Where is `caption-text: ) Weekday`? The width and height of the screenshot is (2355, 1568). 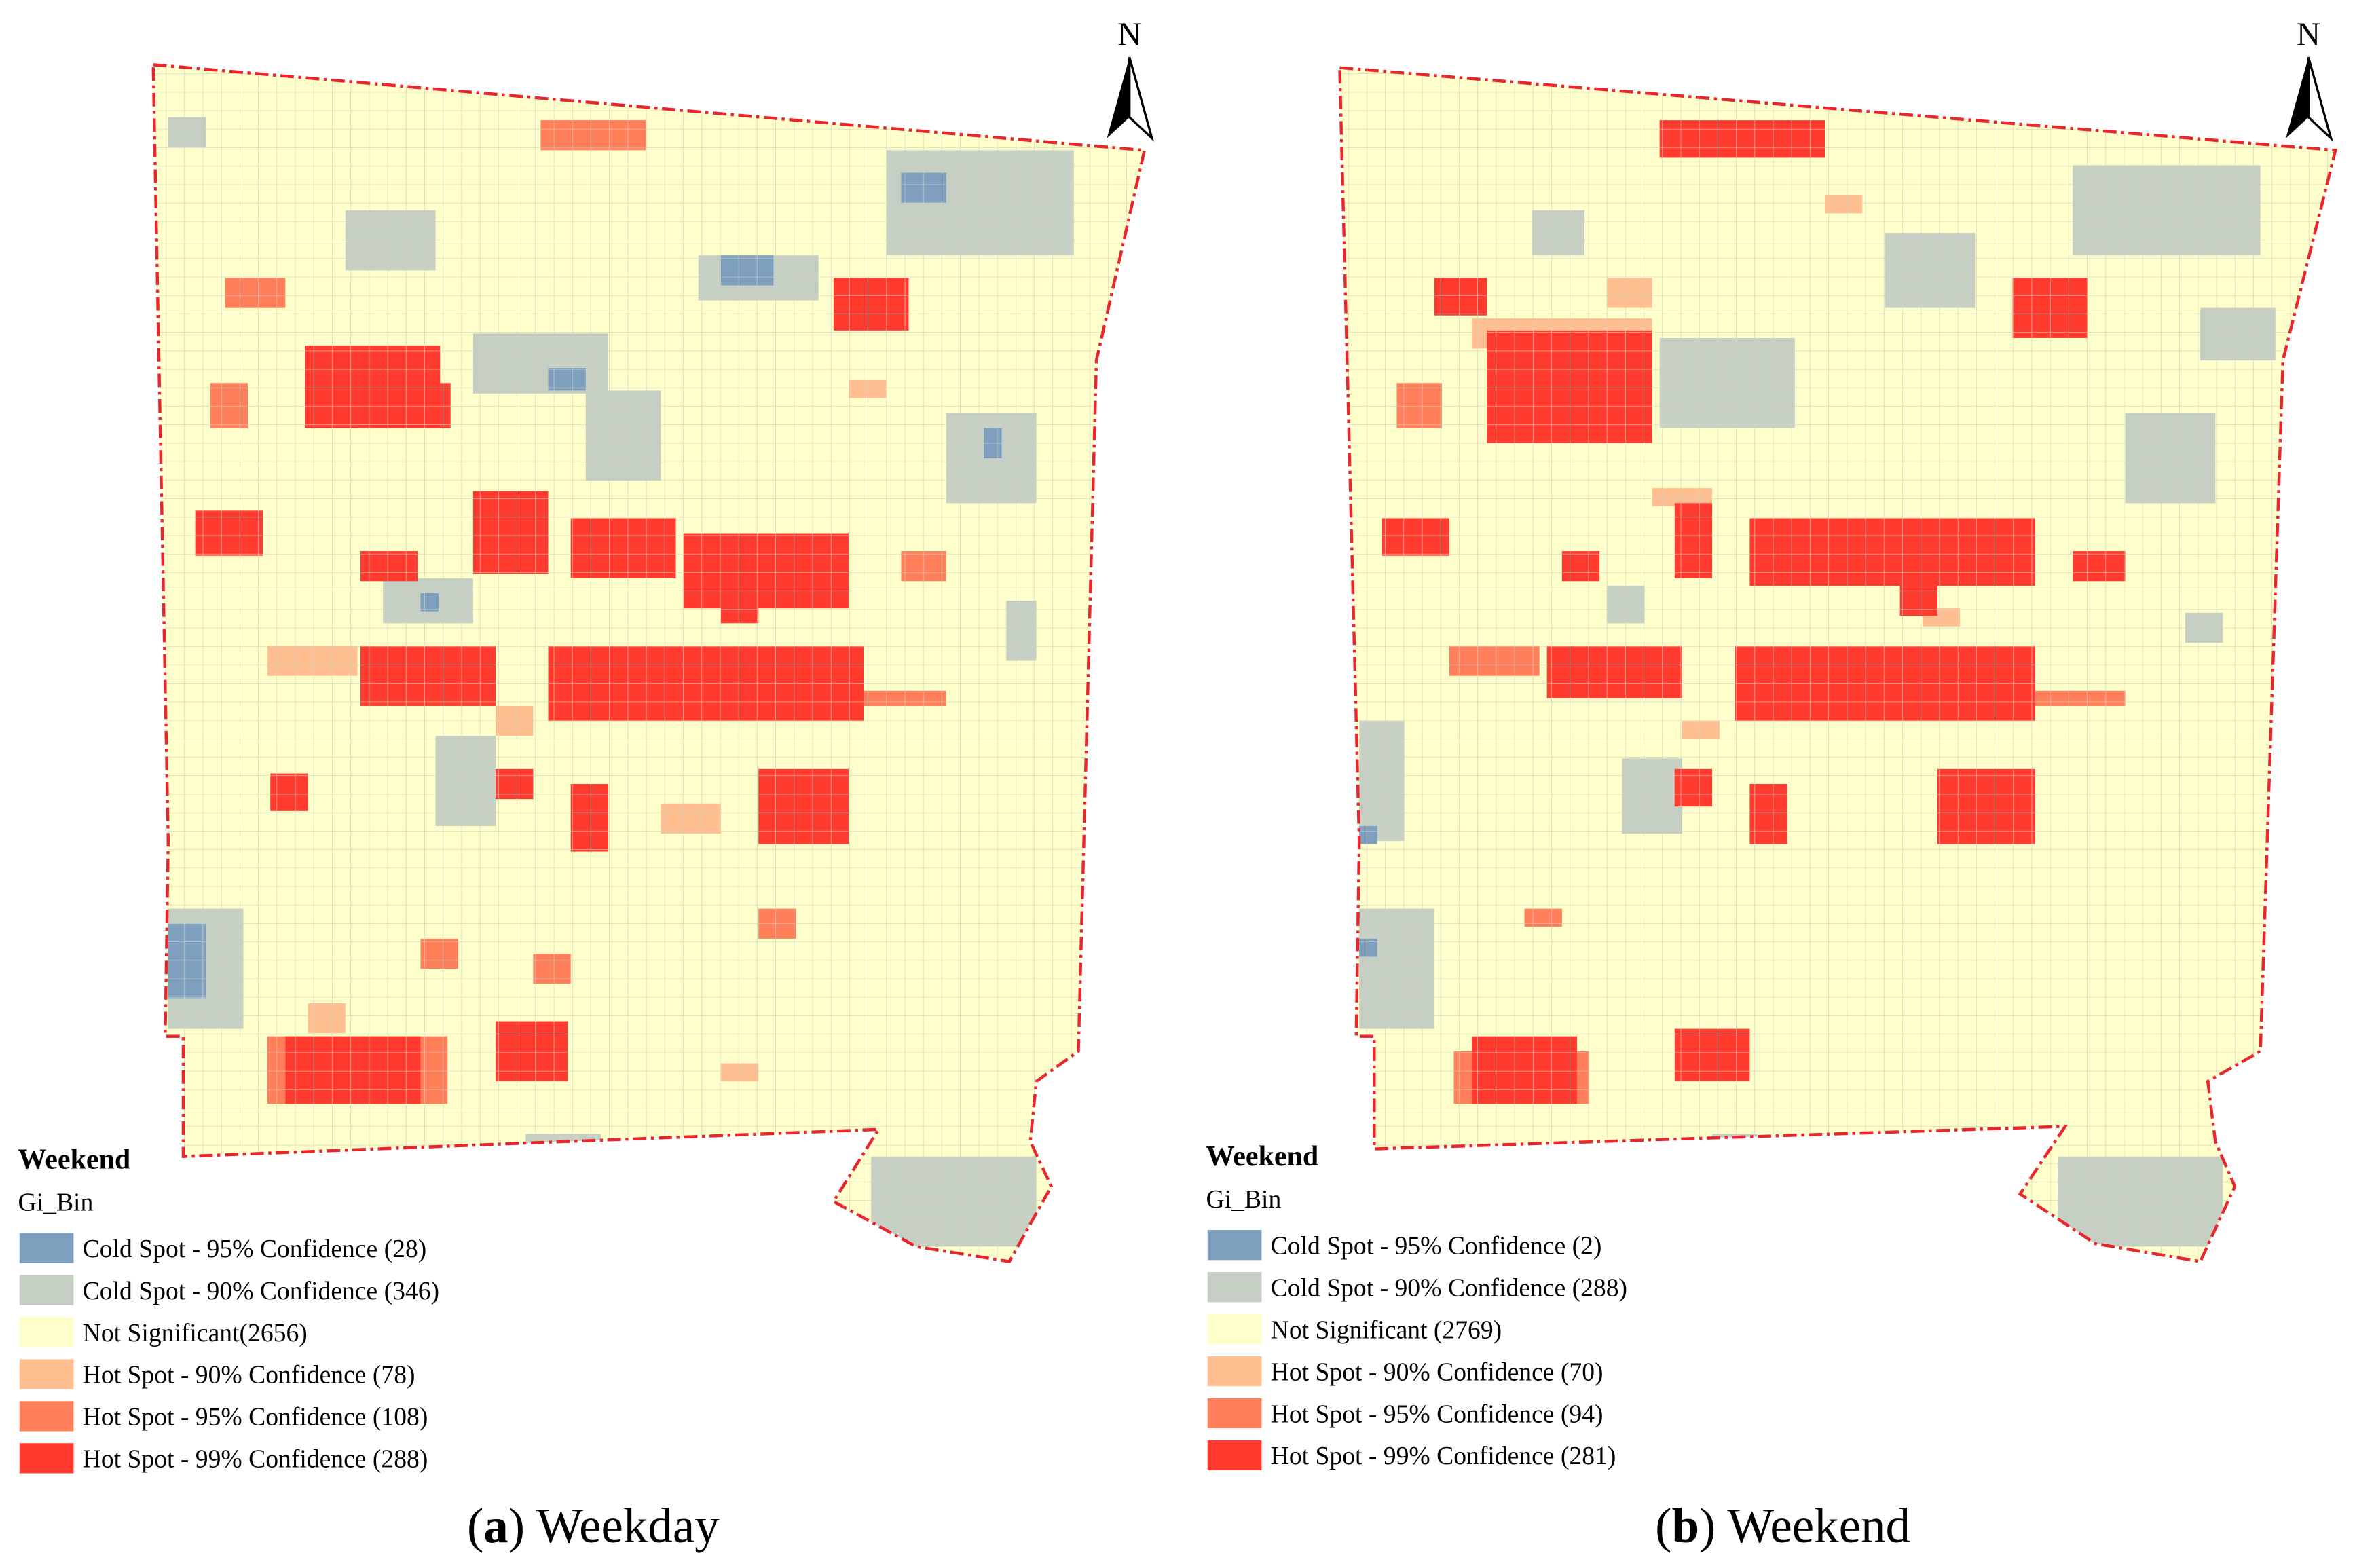 caption-text: ) Weekday is located at coordinates (614, 1526).